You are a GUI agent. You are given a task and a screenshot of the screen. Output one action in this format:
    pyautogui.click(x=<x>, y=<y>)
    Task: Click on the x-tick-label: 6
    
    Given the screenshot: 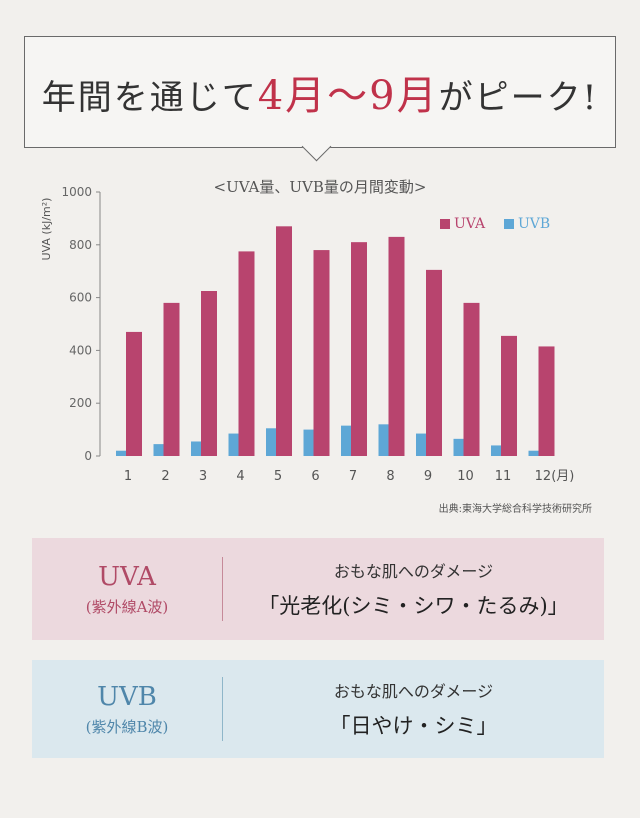 What is the action you would take?
    pyautogui.click(x=315, y=476)
    